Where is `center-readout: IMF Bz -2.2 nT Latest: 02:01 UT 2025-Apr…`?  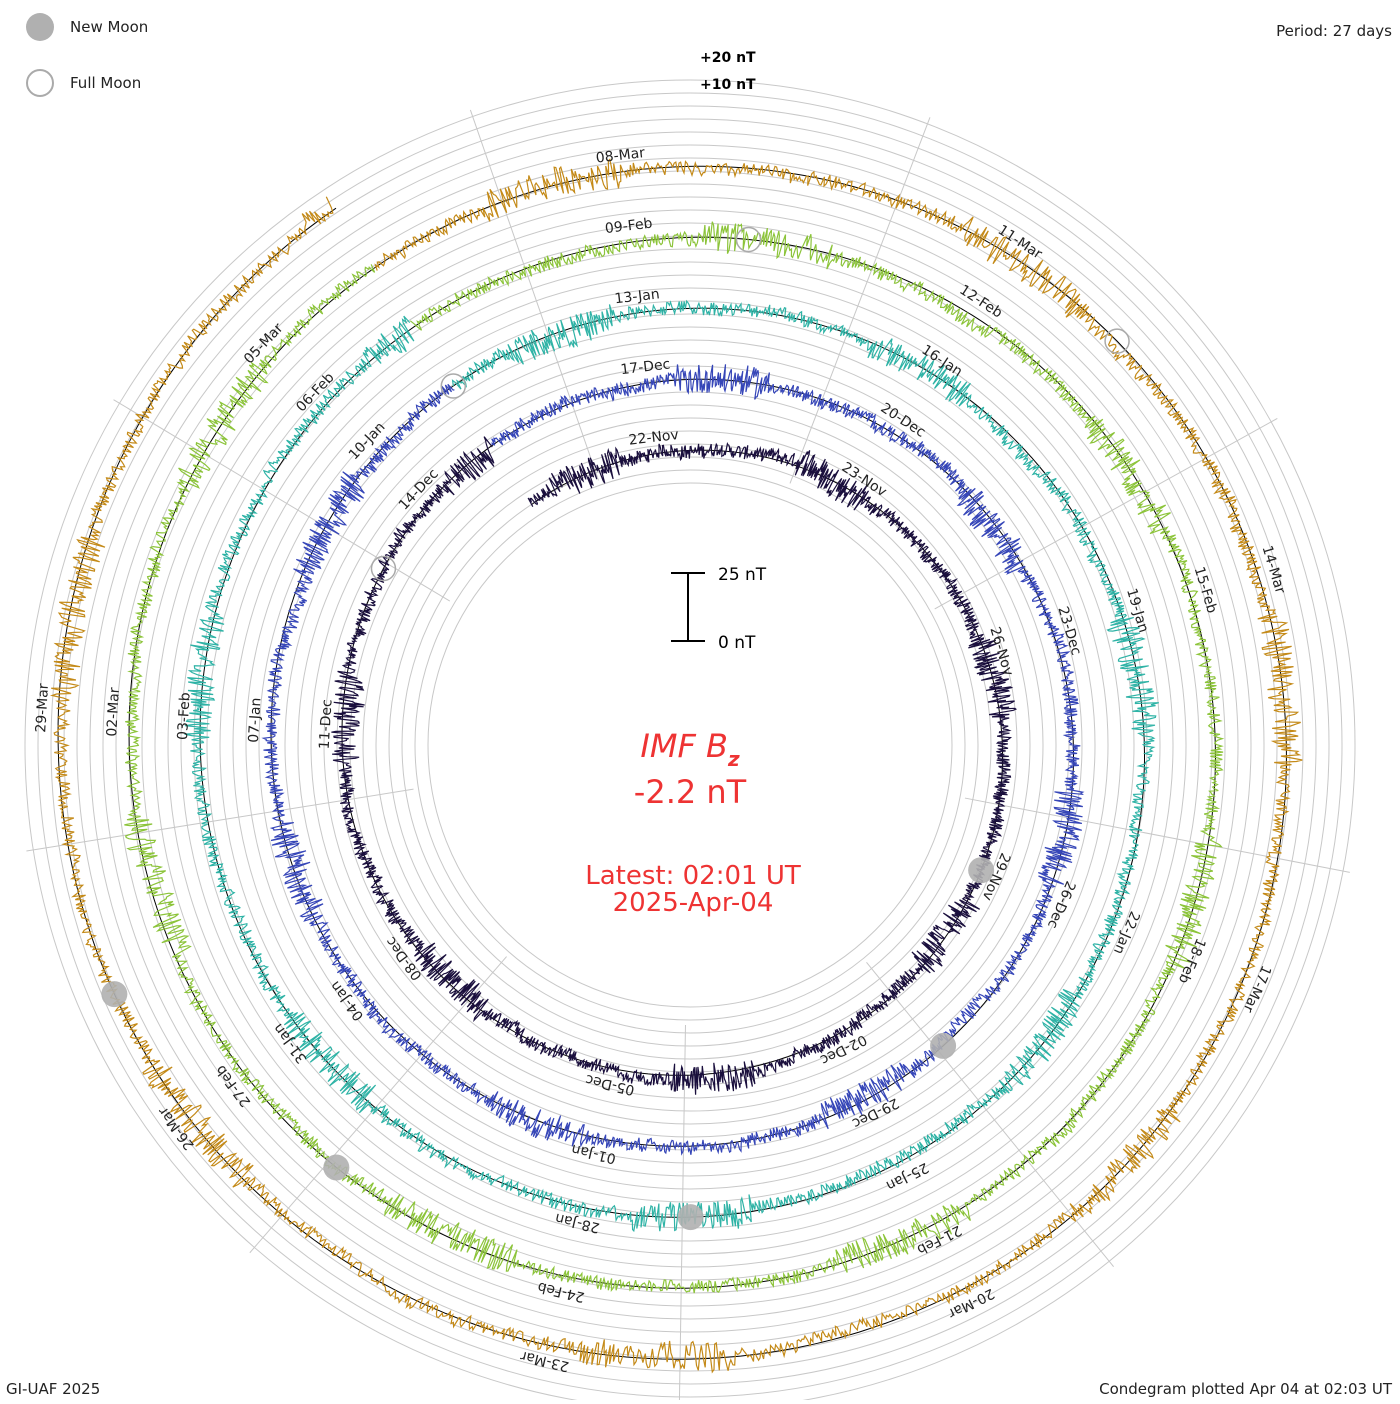 center-readout: IMF Bz -2.2 nT Latest: 02:01 UT 2025-Apr… is located at coordinates (693, 822).